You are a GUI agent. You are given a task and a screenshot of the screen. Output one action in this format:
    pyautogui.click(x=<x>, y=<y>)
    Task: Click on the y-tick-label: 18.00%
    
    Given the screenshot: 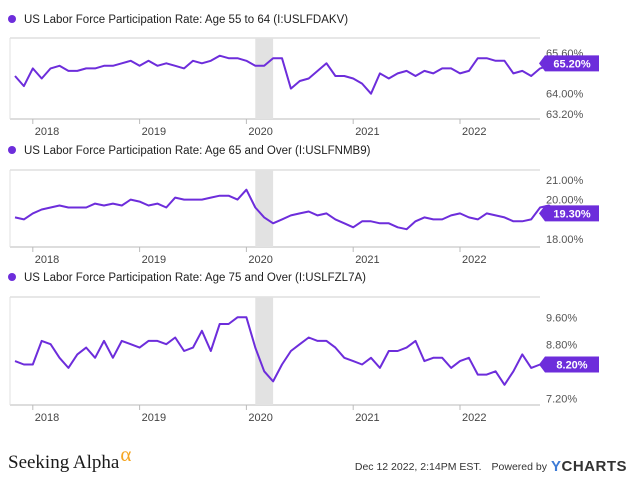 What is the action you would take?
    pyautogui.click(x=565, y=240)
    